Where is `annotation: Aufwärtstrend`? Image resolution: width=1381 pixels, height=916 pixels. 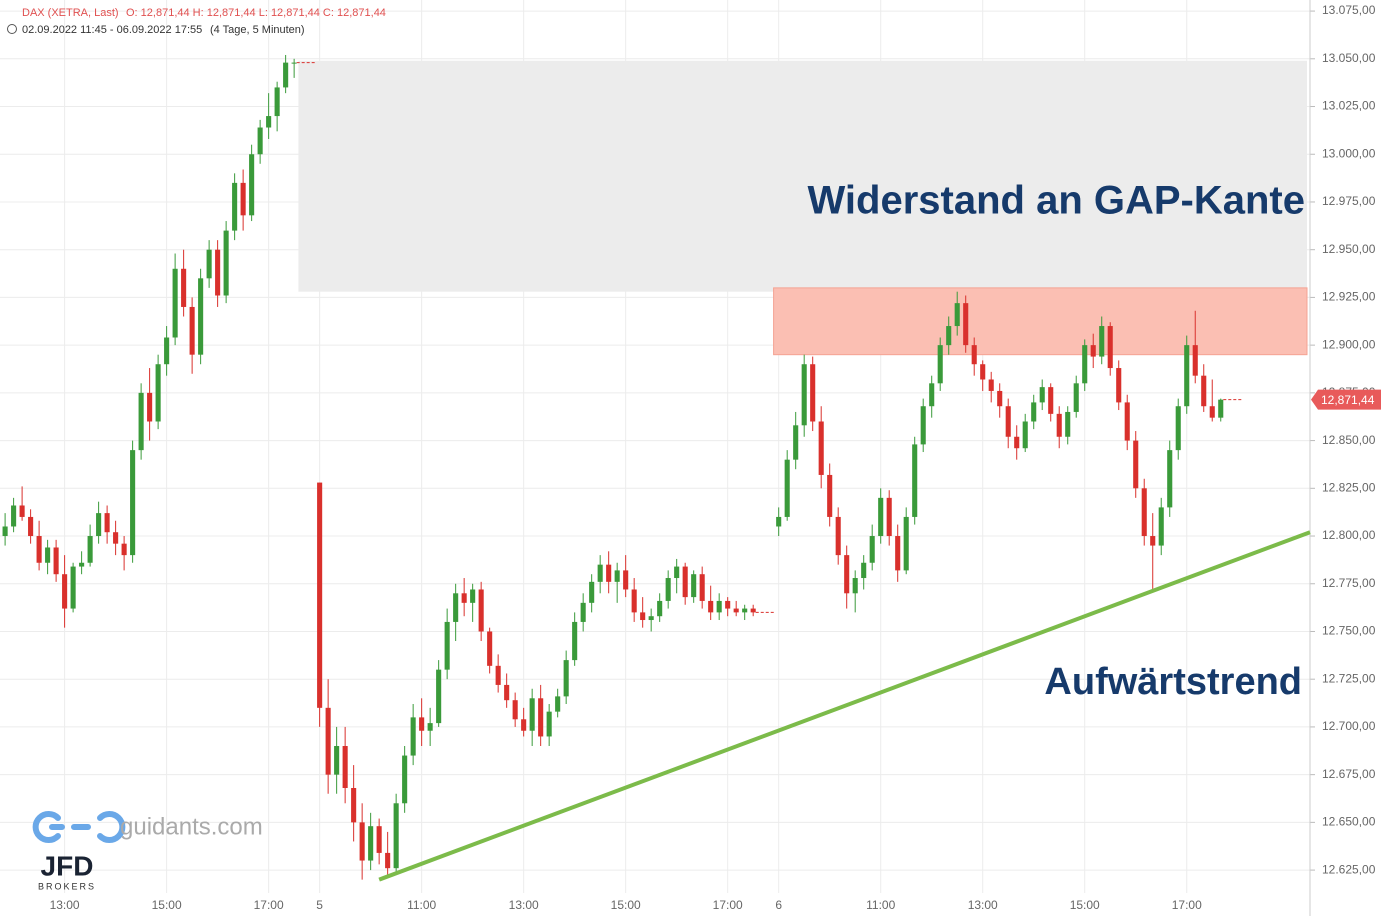 annotation: Aufwärtstrend is located at coordinates (1173, 682).